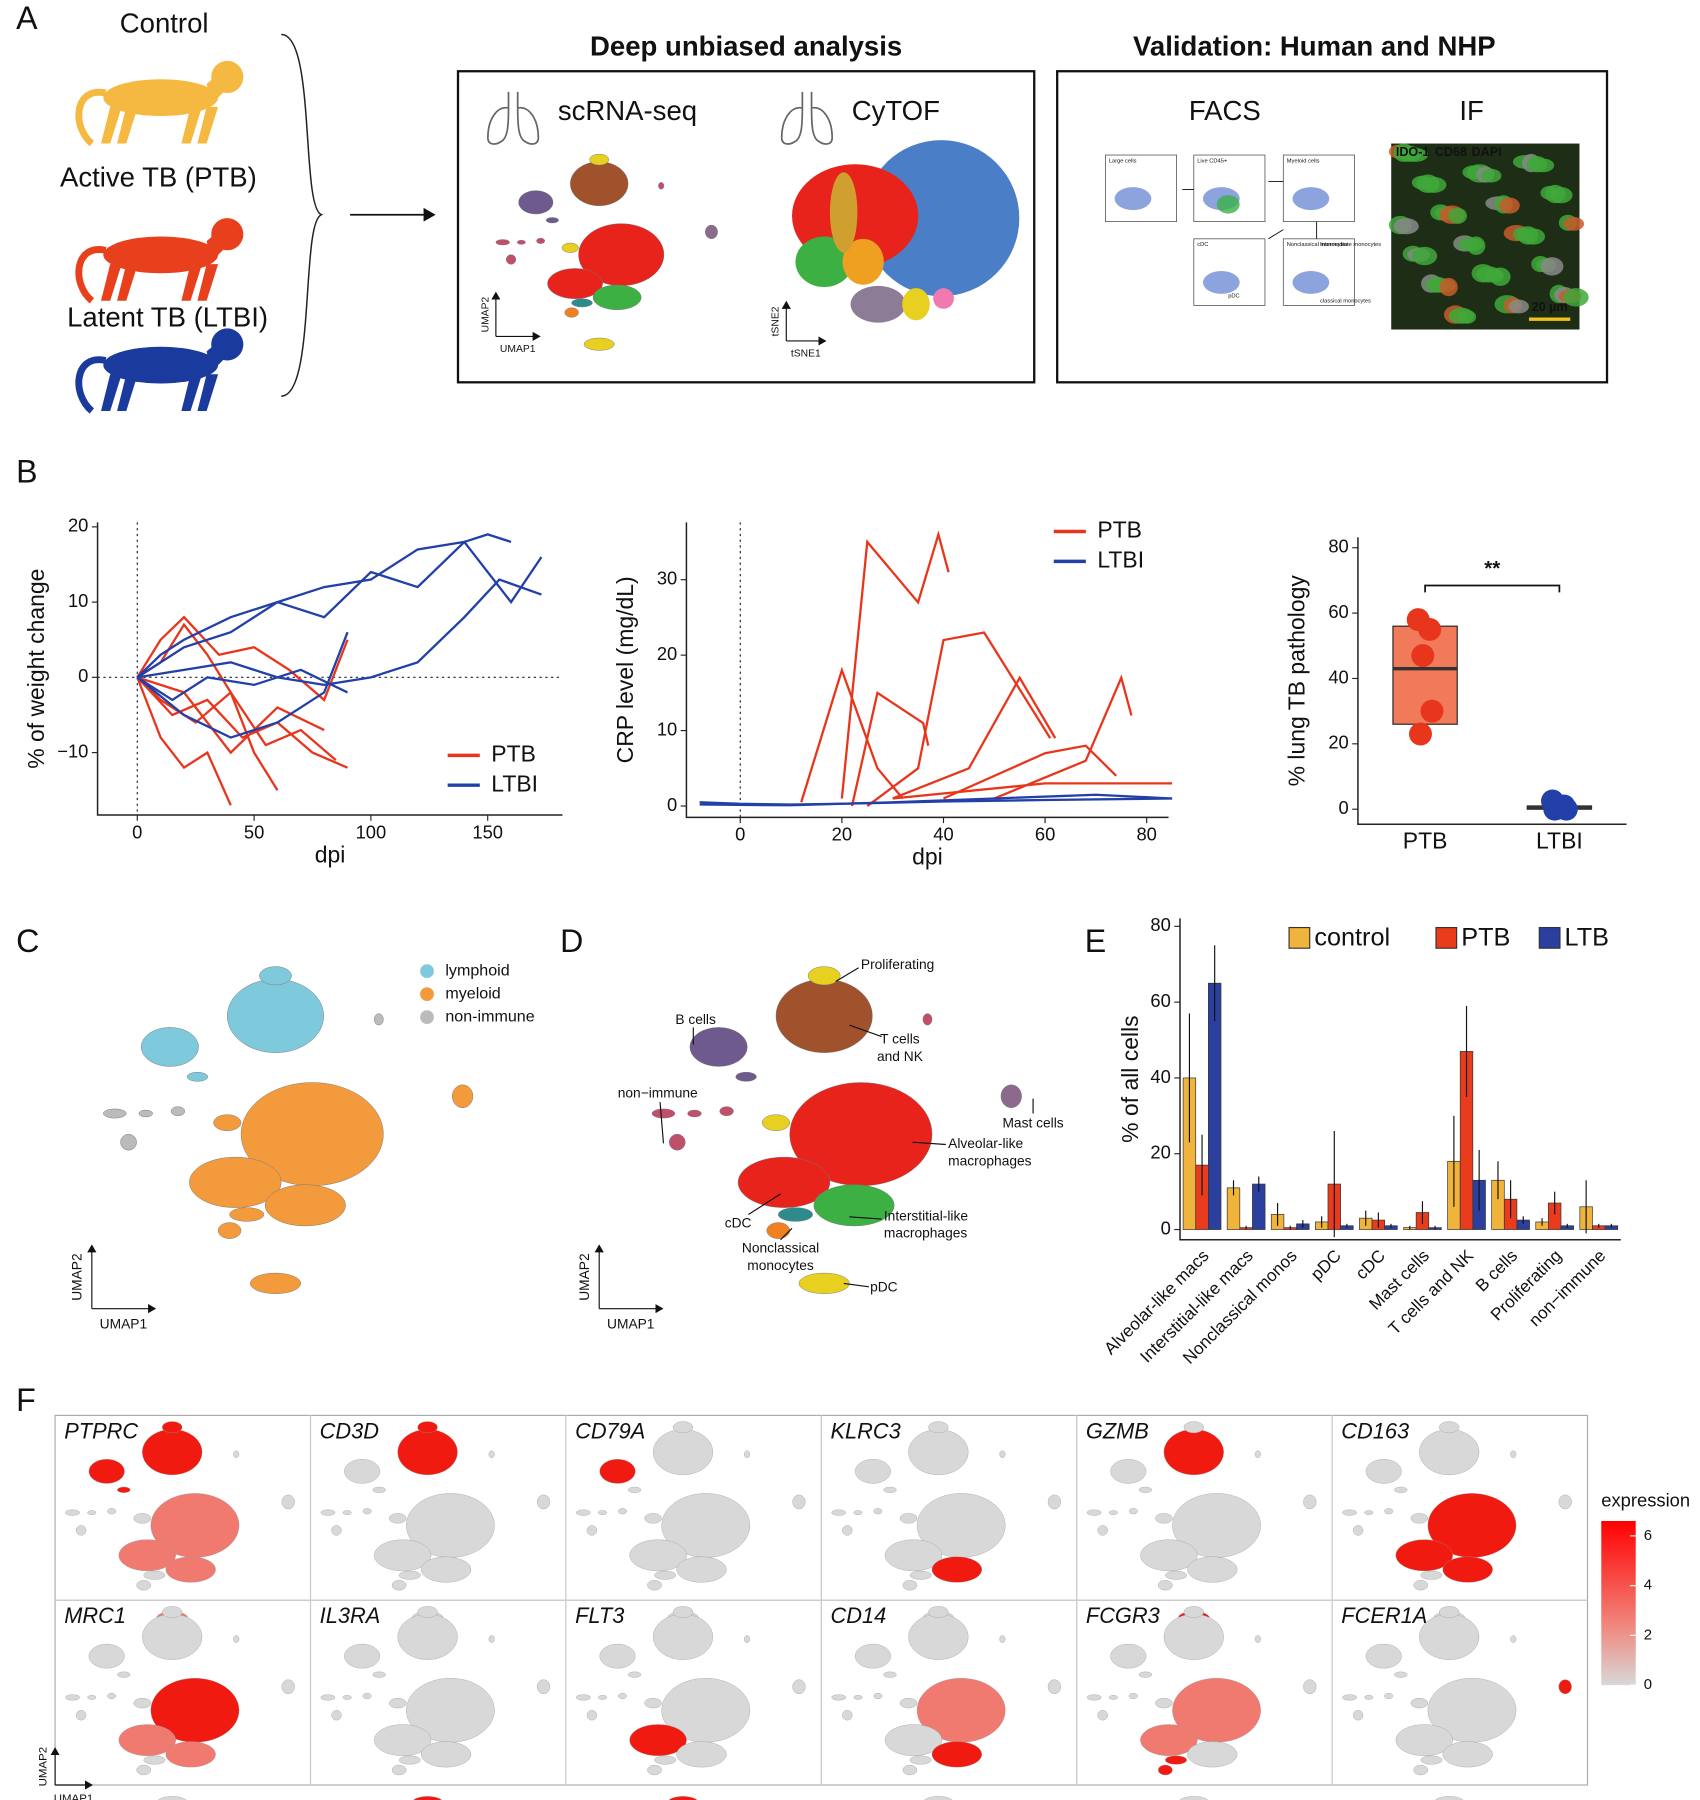 The width and height of the screenshot is (1700, 1800). I want to click on x-tick-label: 50, so click(254, 831).